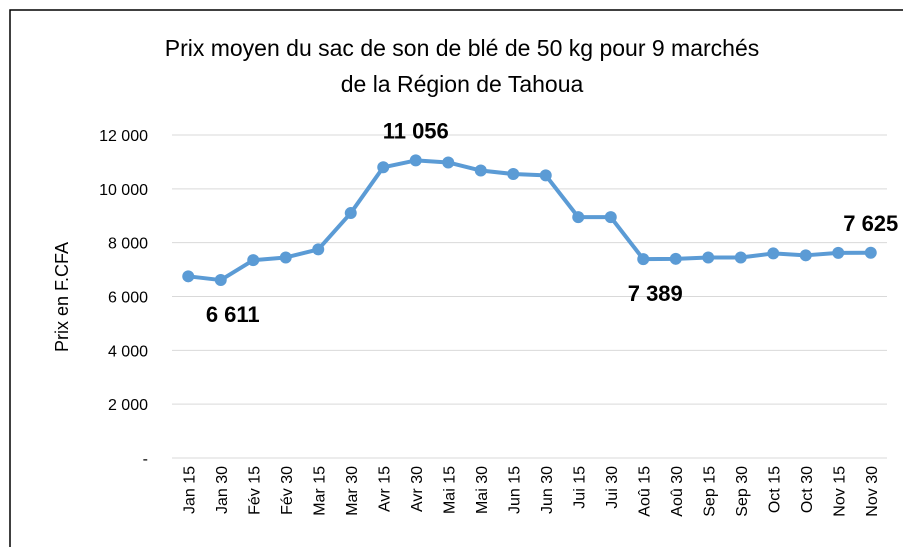 The width and height of the screenshot is (903, 547). Describe the element at coordinates (774, 489) in the screenshot. I see `x-tick-label: Oct 15` at that location.